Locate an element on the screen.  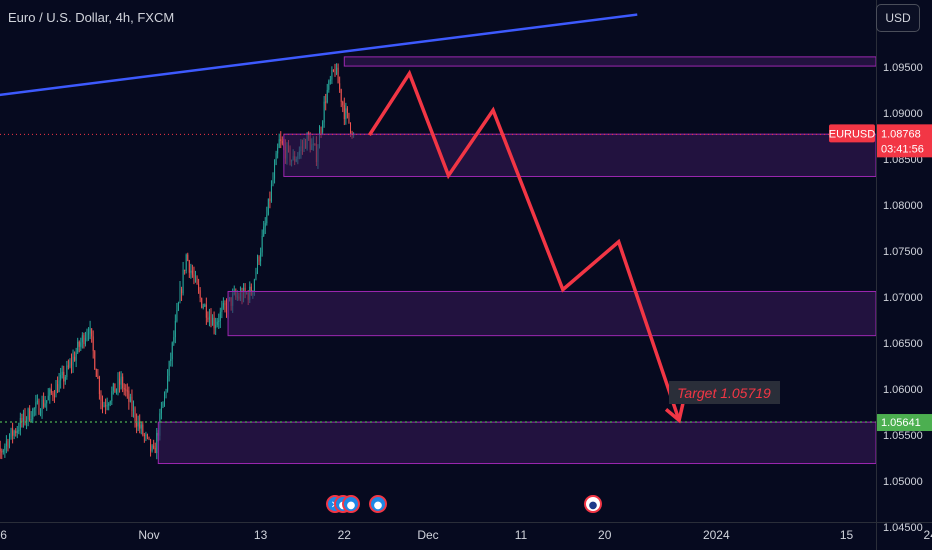
time-axis-tick: 13 is located at coordinates (261, 535).